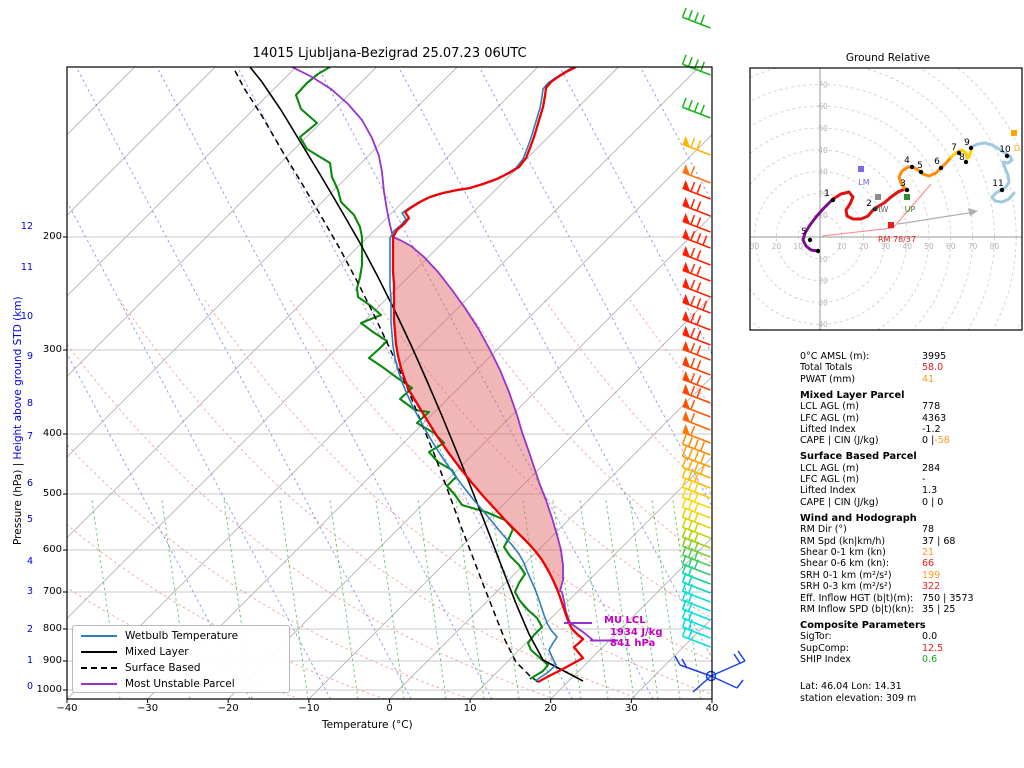  Describe the element at coordinates (823, 84) in the screenshot. I see `hodo-ring-label: 70` at that location.